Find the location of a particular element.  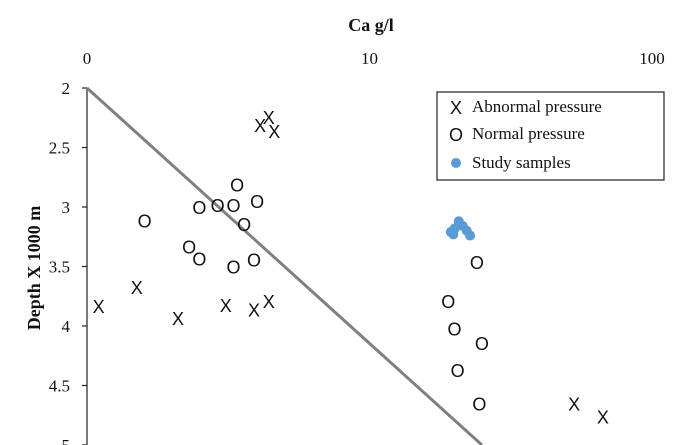

y-axis-title: Depth X 1000 m is located at coordinates (34, 268).